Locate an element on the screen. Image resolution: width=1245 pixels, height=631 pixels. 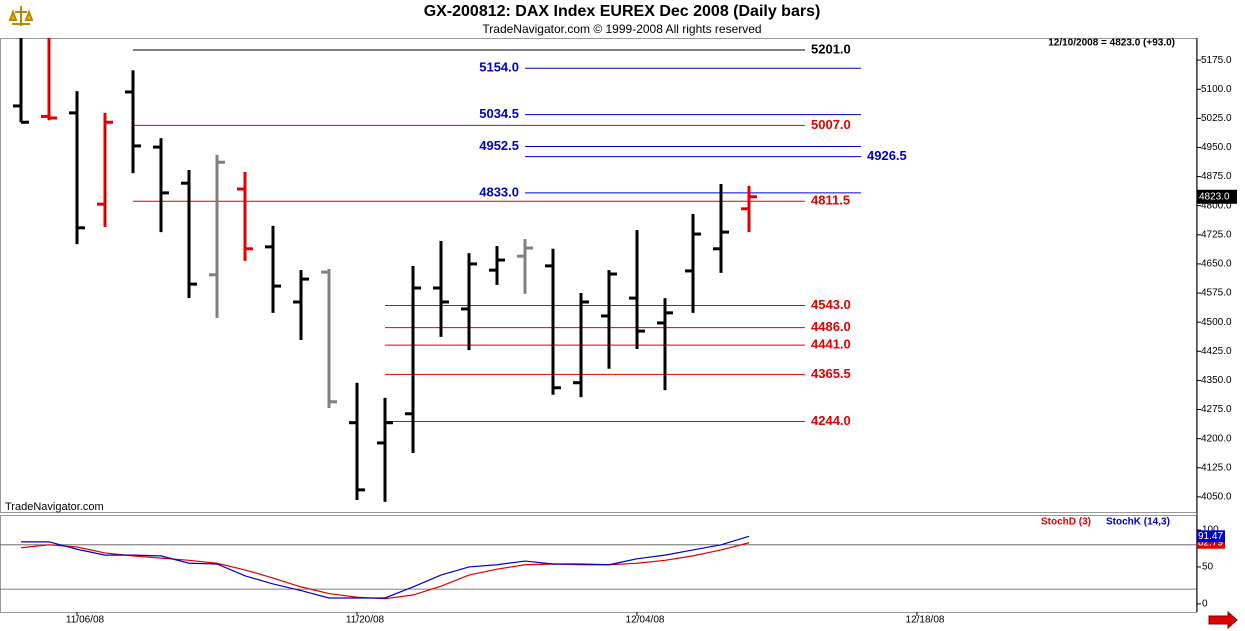
y-tick-label: 100 is located at coordinates (1210, 530).